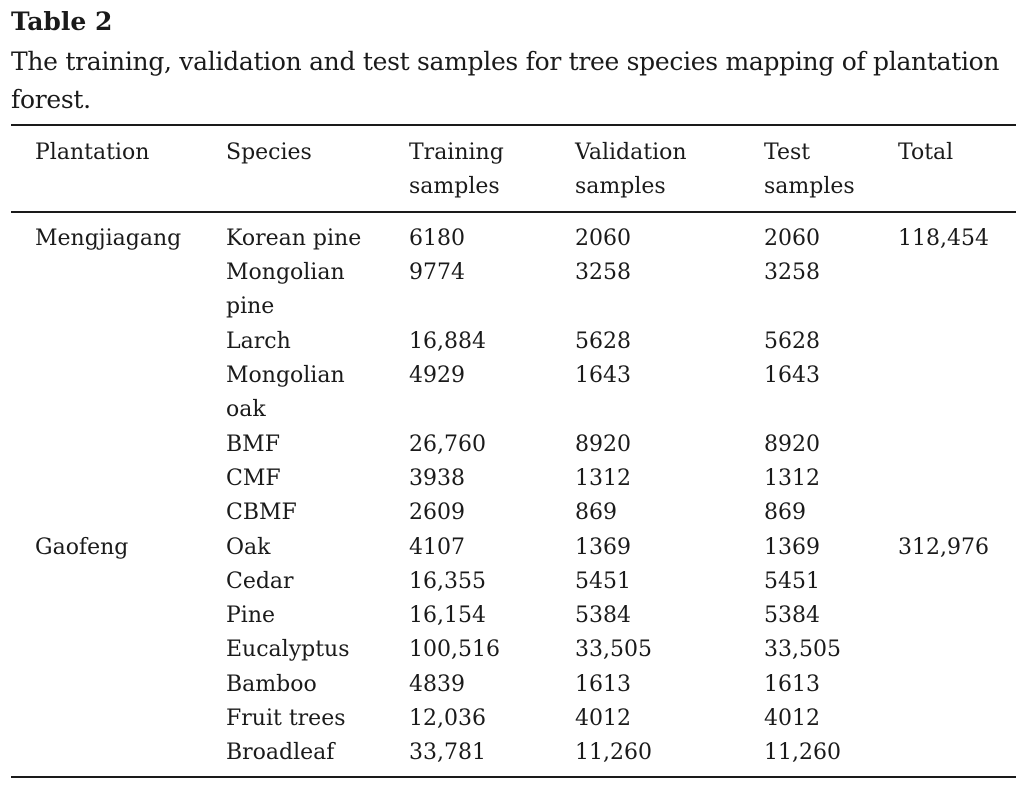  I want to click on test-cell: 2060, so click(792, 238).